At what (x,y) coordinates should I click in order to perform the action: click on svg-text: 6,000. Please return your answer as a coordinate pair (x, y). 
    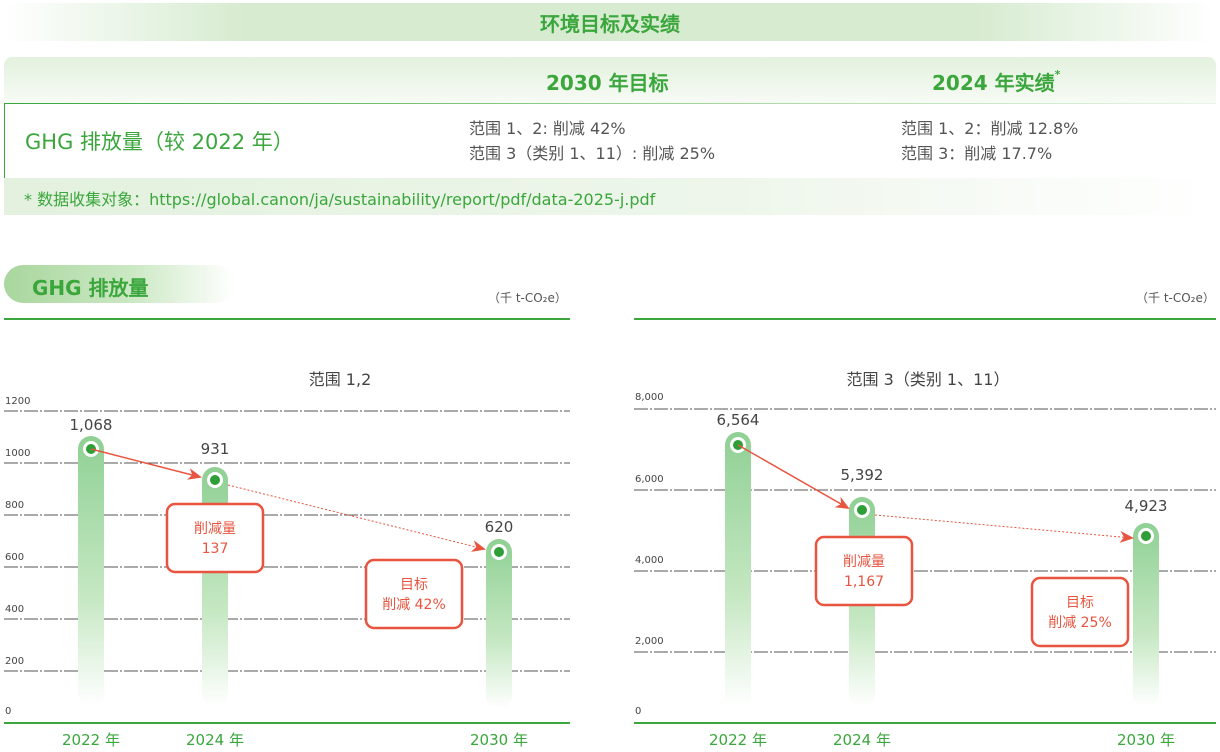
    Looking at the image, I should click on (649, 479).